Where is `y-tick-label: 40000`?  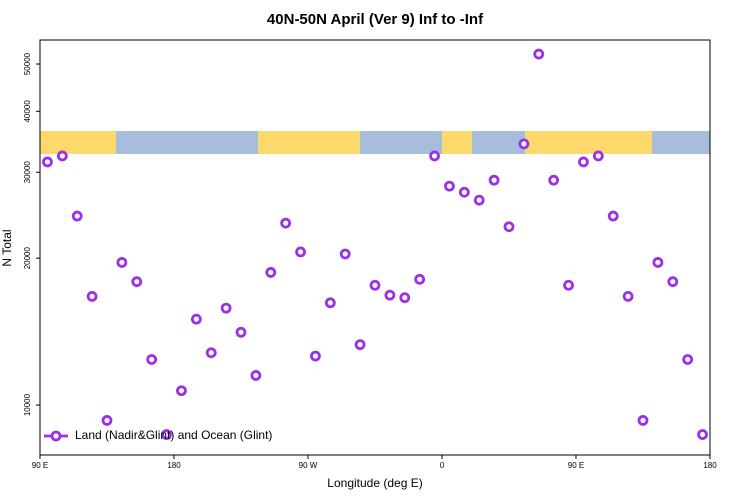
y-tick-label: 40000 is located at coordinates (27, 111).